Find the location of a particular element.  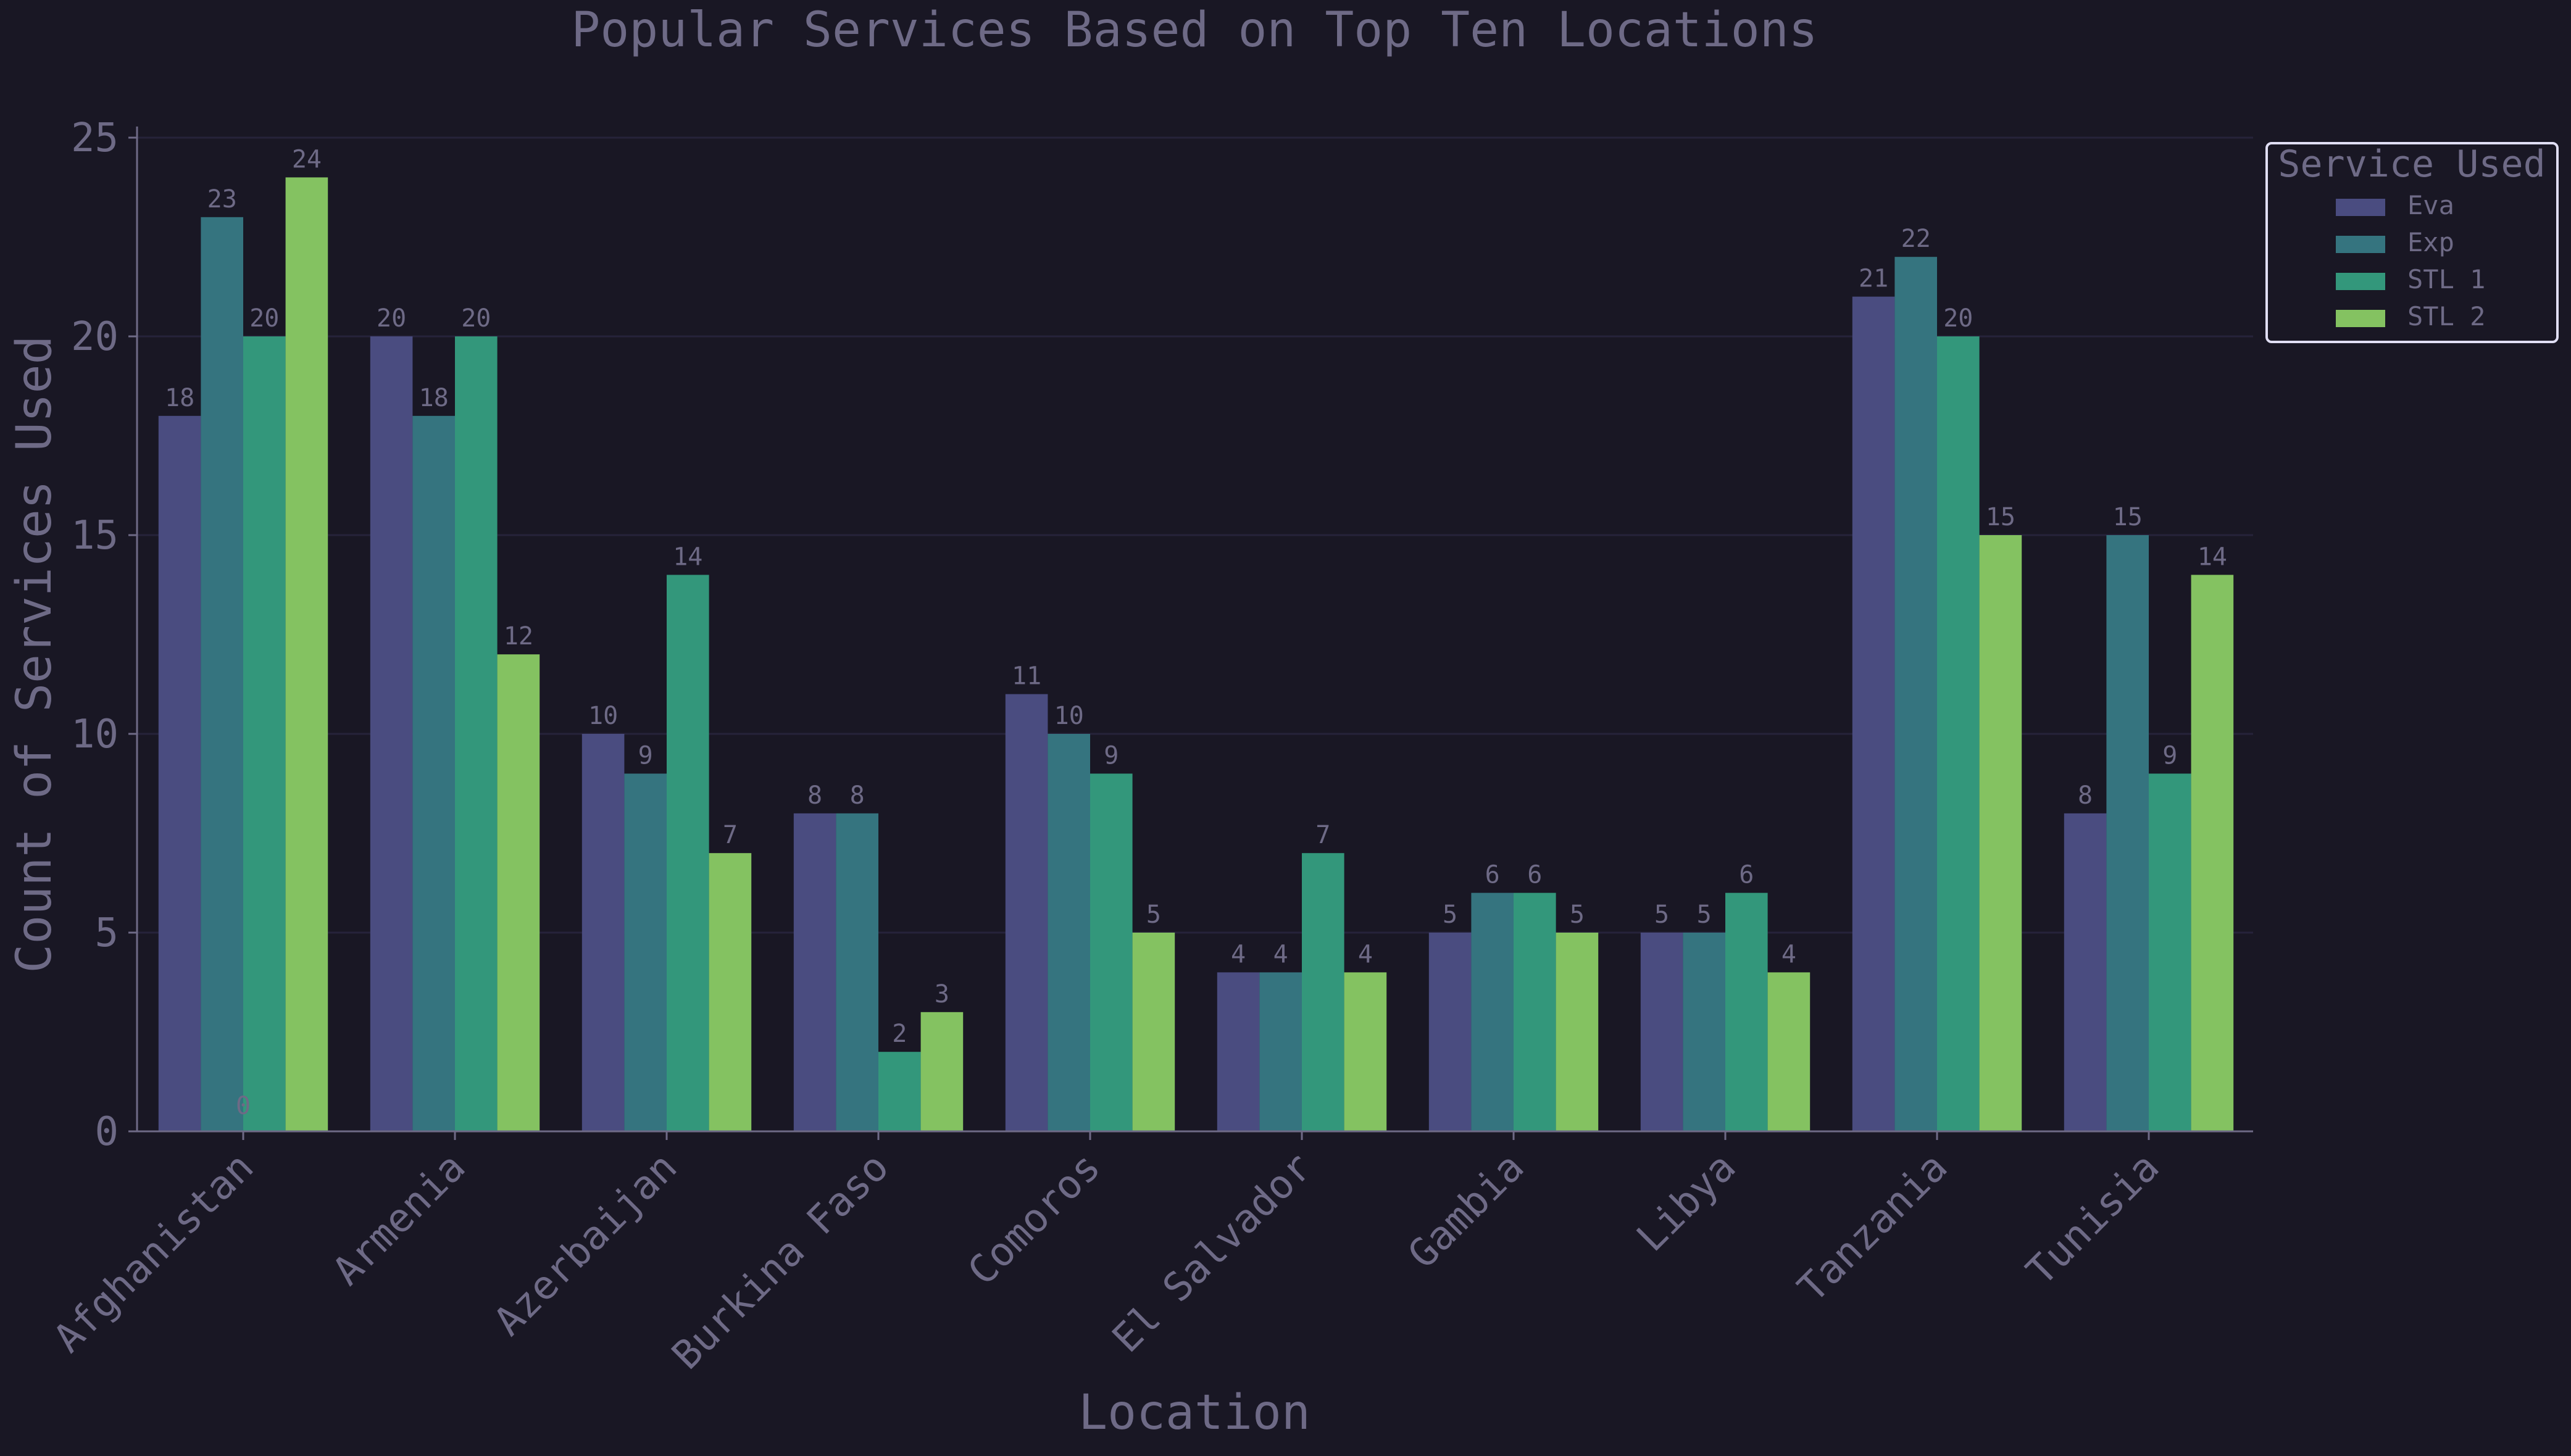

legend-label: STL 1 is located at coordinates (2446, 279).